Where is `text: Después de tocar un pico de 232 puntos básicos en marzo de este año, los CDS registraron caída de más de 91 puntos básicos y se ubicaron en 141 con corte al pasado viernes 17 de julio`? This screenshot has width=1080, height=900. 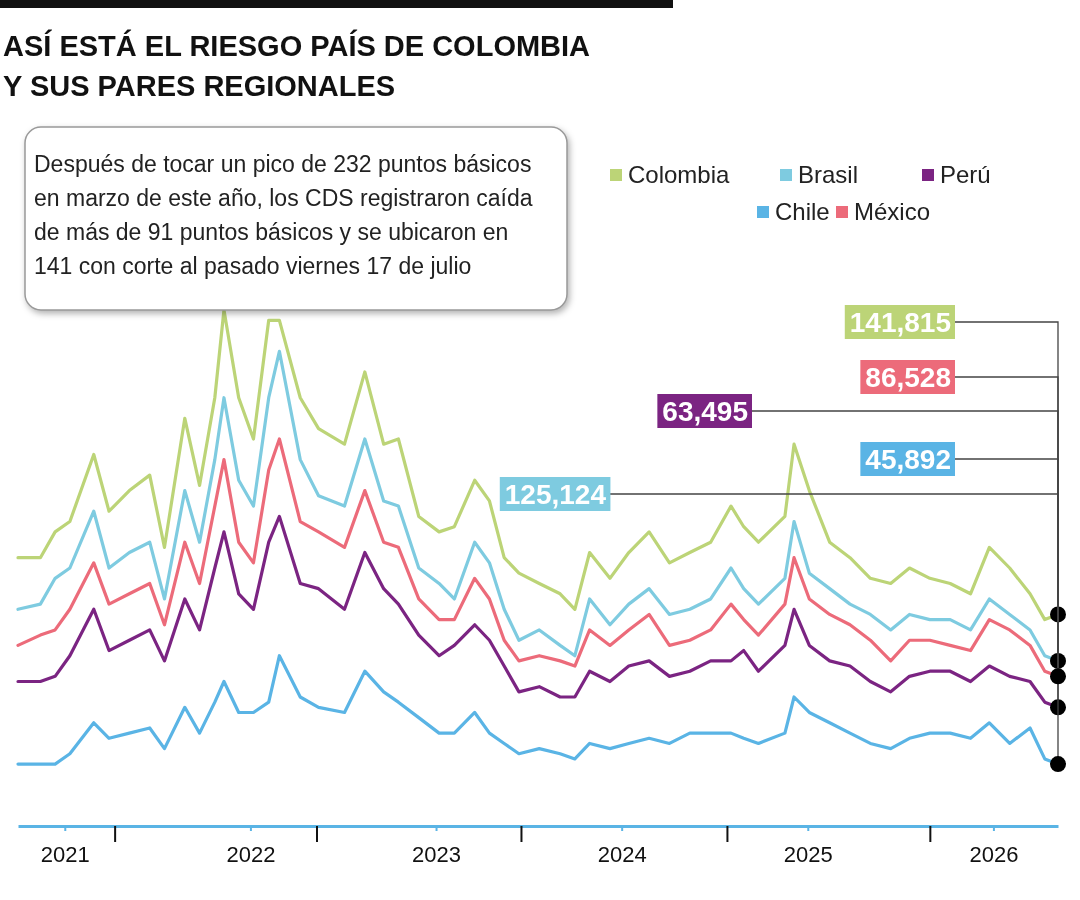
text: Después de tocar un pico de 232 puntos básicos en marzo de este año, los CDS registraron caída de más de 91 puntos básicos y se ubicaron en 141 con corte al pasado viernes 17 de julio is located at coordinates (283, 215).